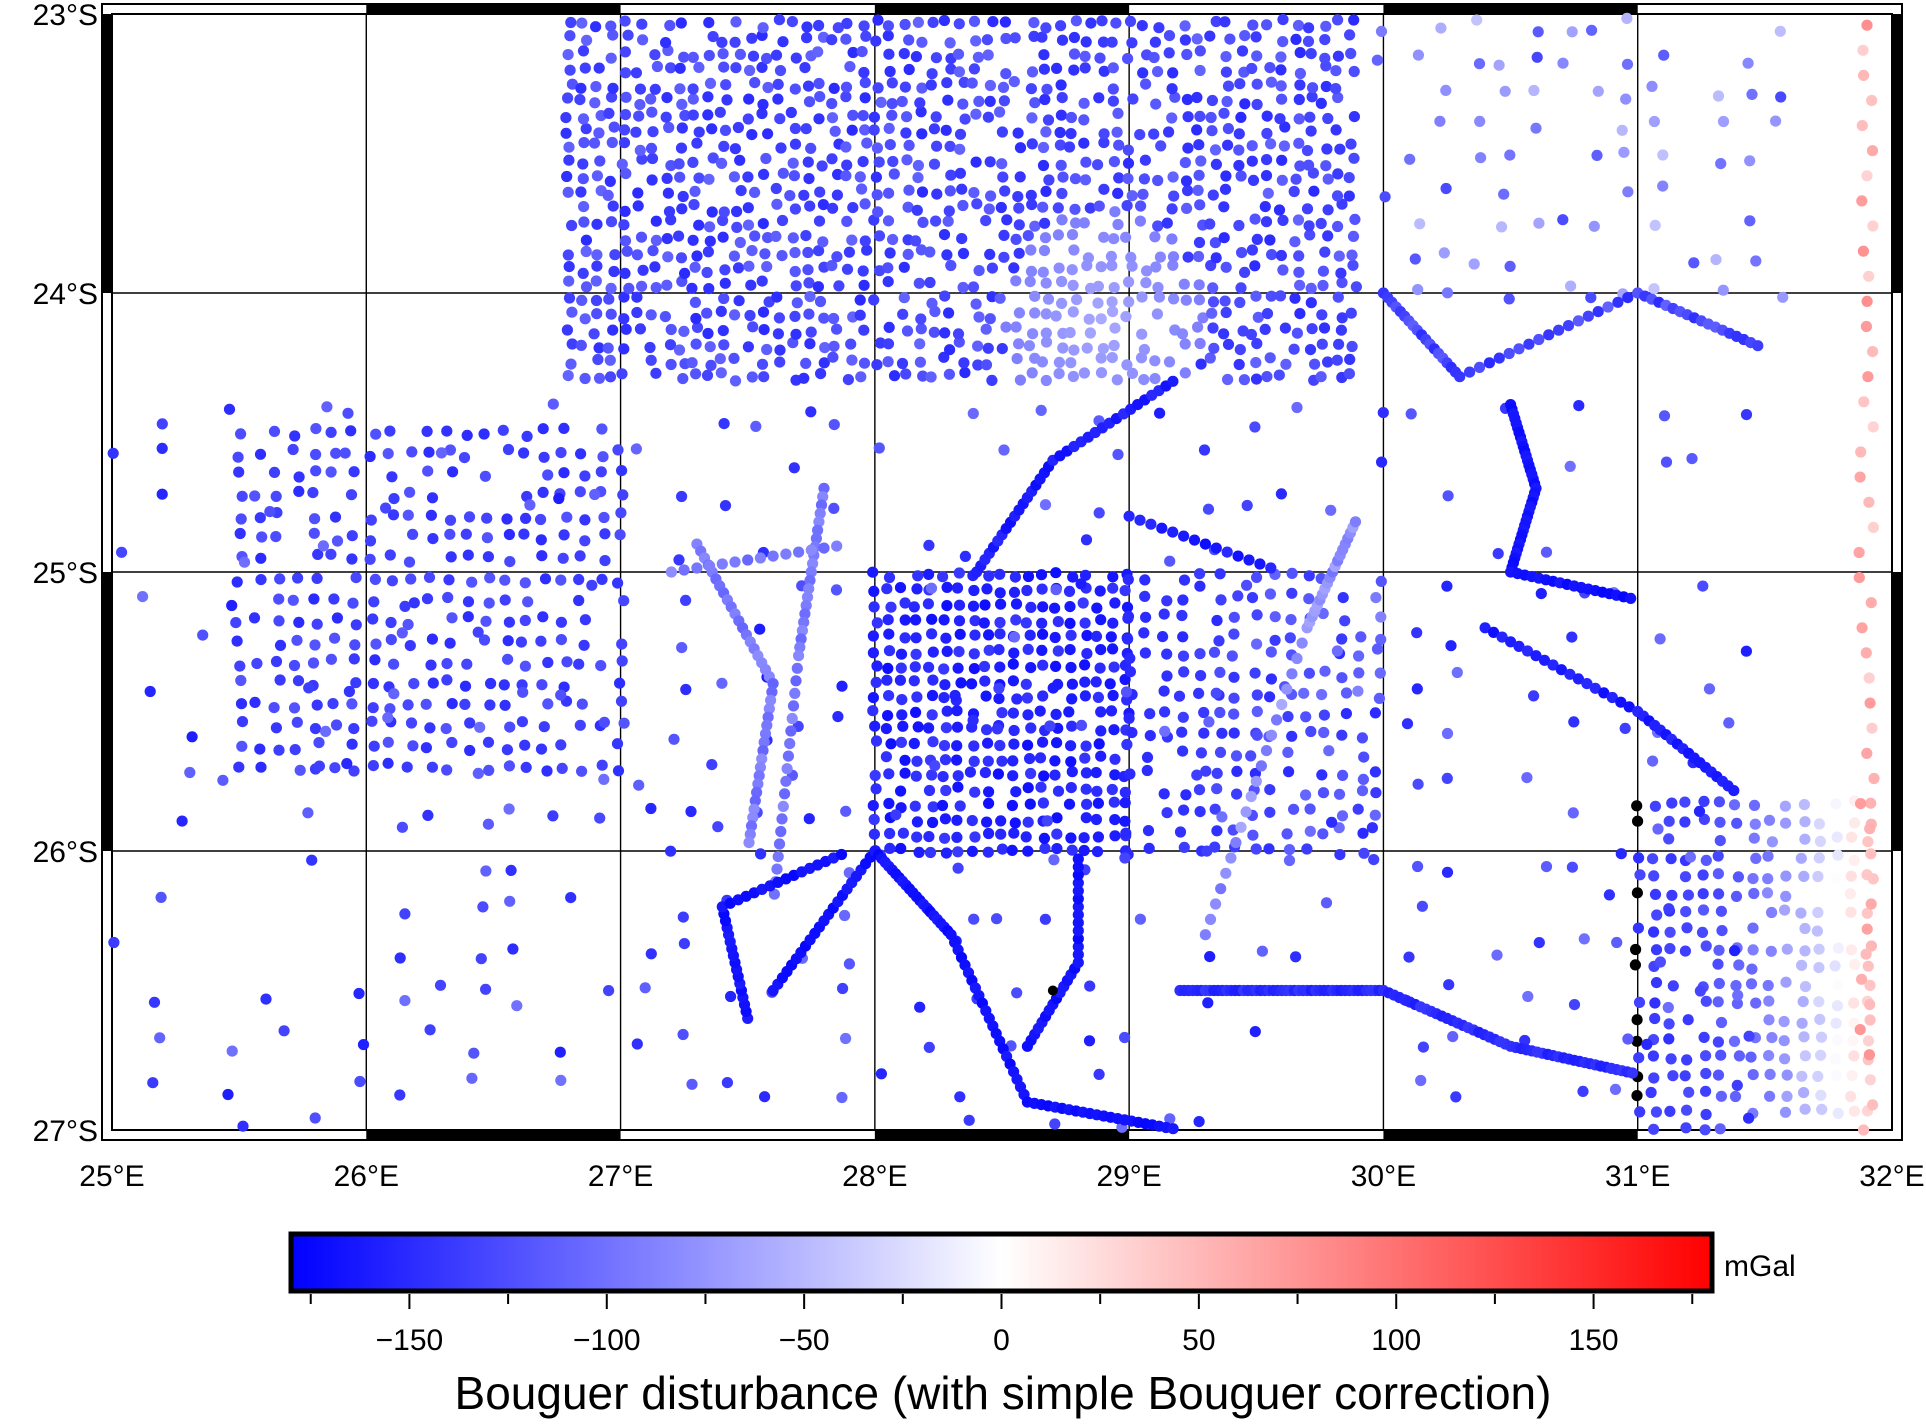 This screenshot has width=1926, height=1427. Describe the element at coordinates (1001, 1340) in the screenshot. I see `colorbar-tick-label: 0` at that location.